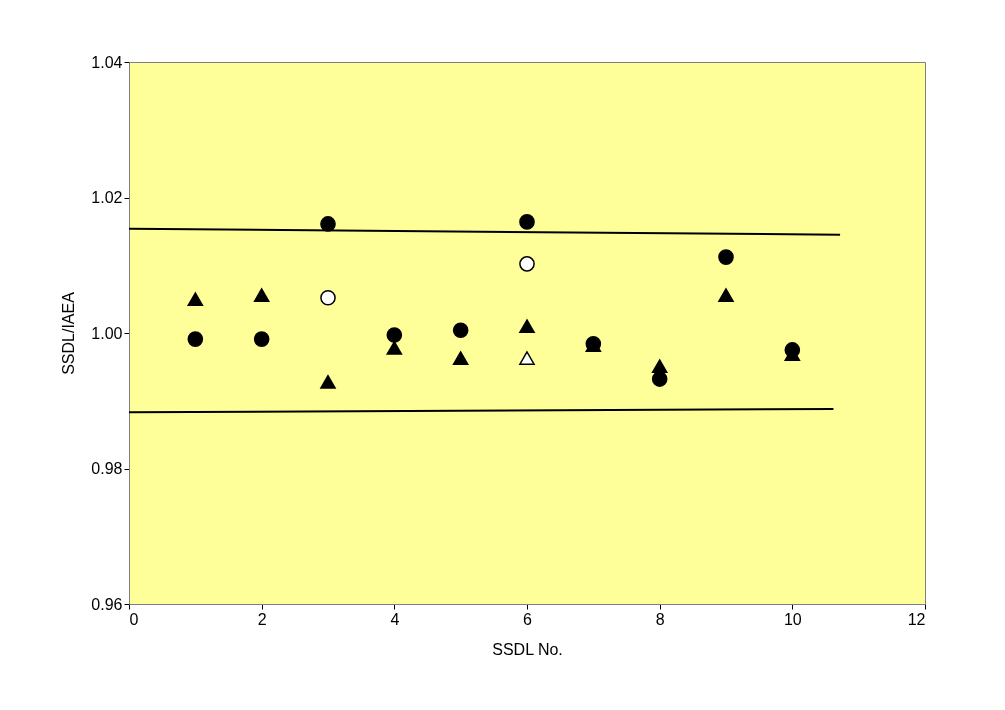 The width and height of the screenshot is (1005, 710). What do you see at coordinates (395, 619) in the screenshot?
I see `x-tick-label: 4` at bounding box center [395, 619].